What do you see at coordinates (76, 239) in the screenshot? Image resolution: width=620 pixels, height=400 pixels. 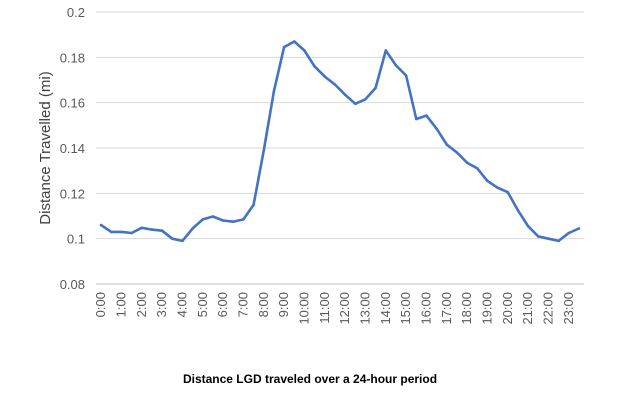 I see `y-tick-label: 0.1` at bounding box center [76, 239].